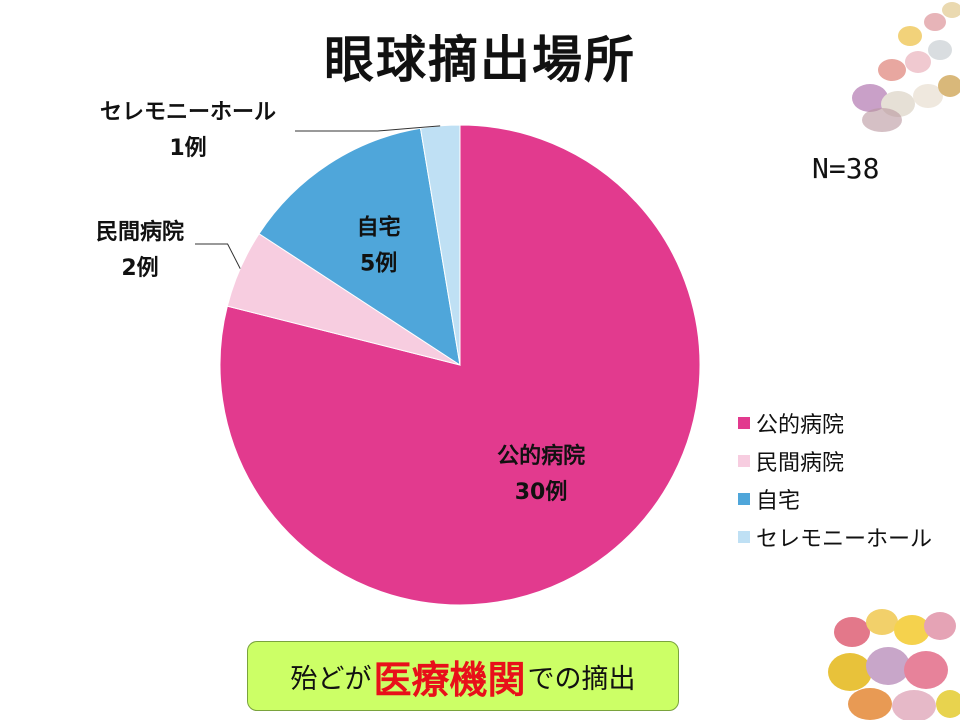  What do you see at coordinates (379, 227) in the screenshot?
I see `data-label-category: 自宅` at bounding box center [379, 227].